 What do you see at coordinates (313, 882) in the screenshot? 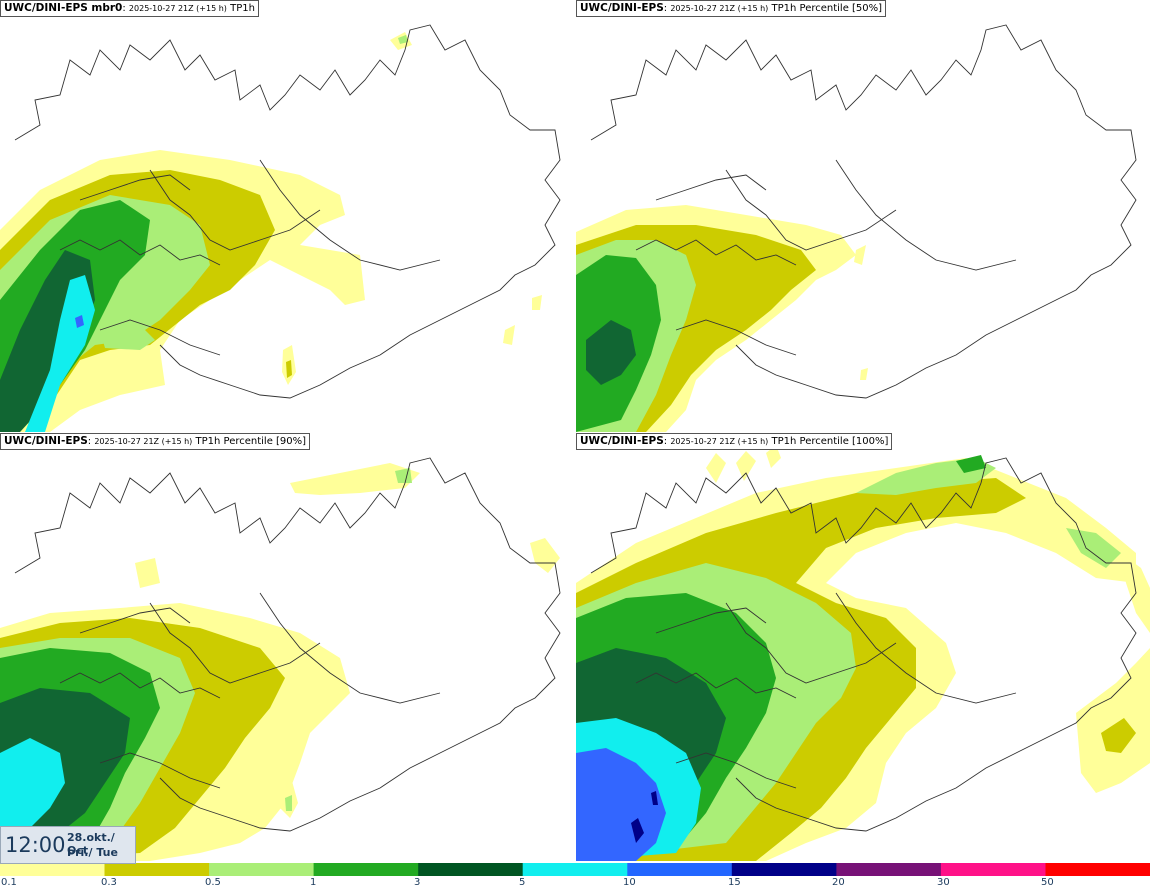
I see `legend-tick-label: 1` at bounding box center [313, 882].